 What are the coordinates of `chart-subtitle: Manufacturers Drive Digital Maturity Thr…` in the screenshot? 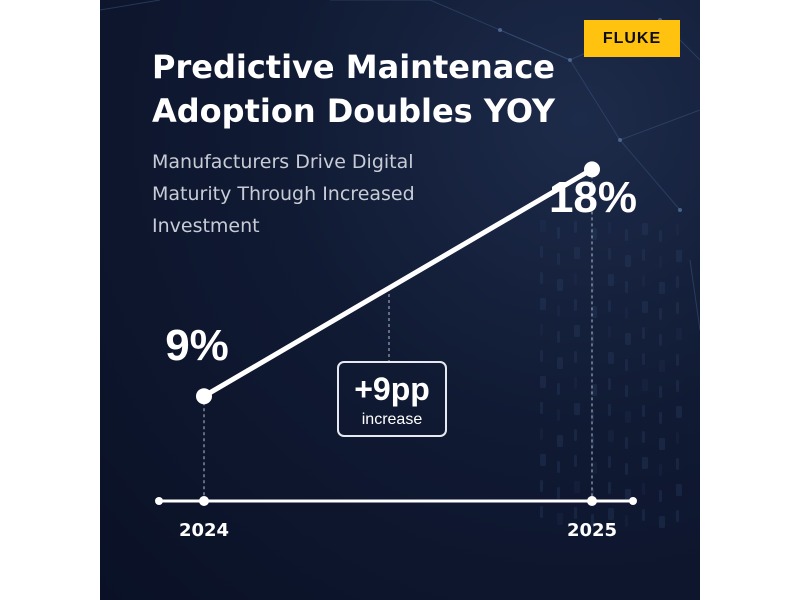 It's located at (283, 194).